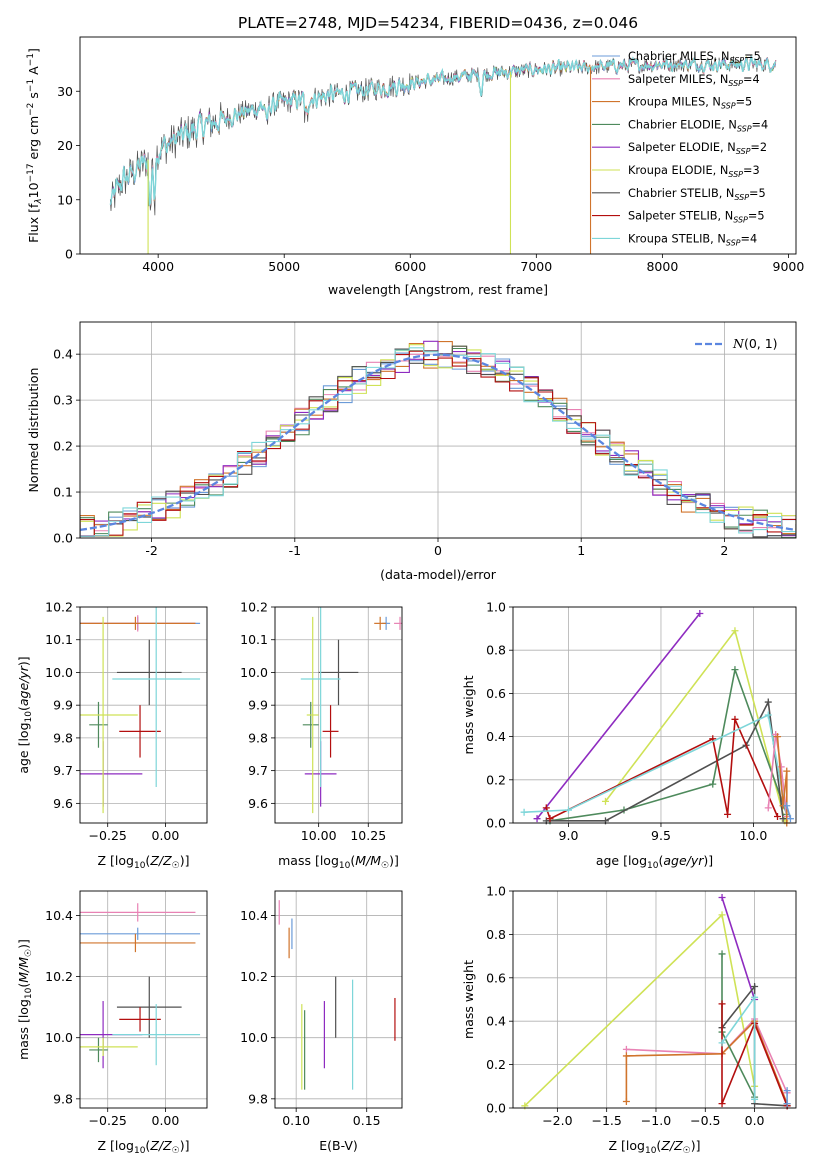 This screenshot has height=1170, width=819. I want to click on weight-line-kroupa_stelib, so click(656, 765).